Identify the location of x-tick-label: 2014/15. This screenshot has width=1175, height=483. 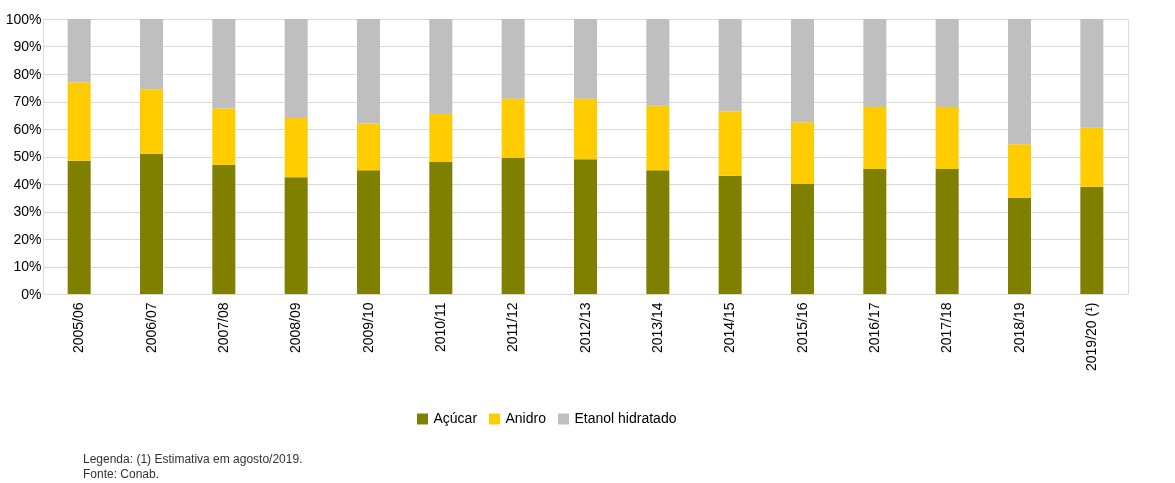
(729, 328).